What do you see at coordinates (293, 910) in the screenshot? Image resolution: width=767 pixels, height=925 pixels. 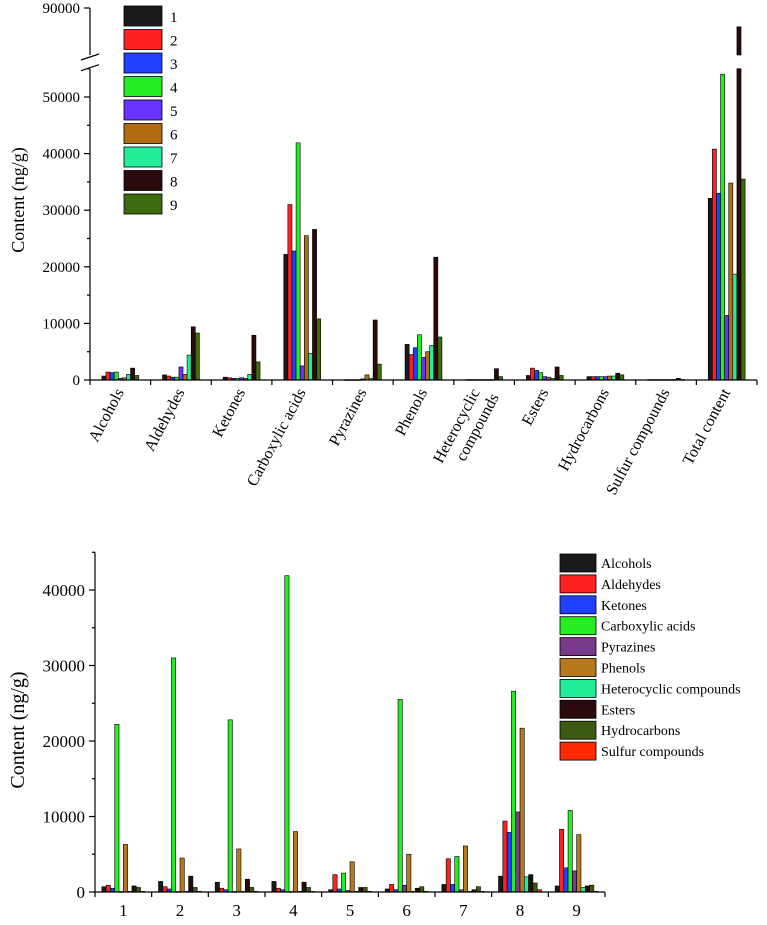 I see `x-category-label: 4` at bounding box center [293, 910].